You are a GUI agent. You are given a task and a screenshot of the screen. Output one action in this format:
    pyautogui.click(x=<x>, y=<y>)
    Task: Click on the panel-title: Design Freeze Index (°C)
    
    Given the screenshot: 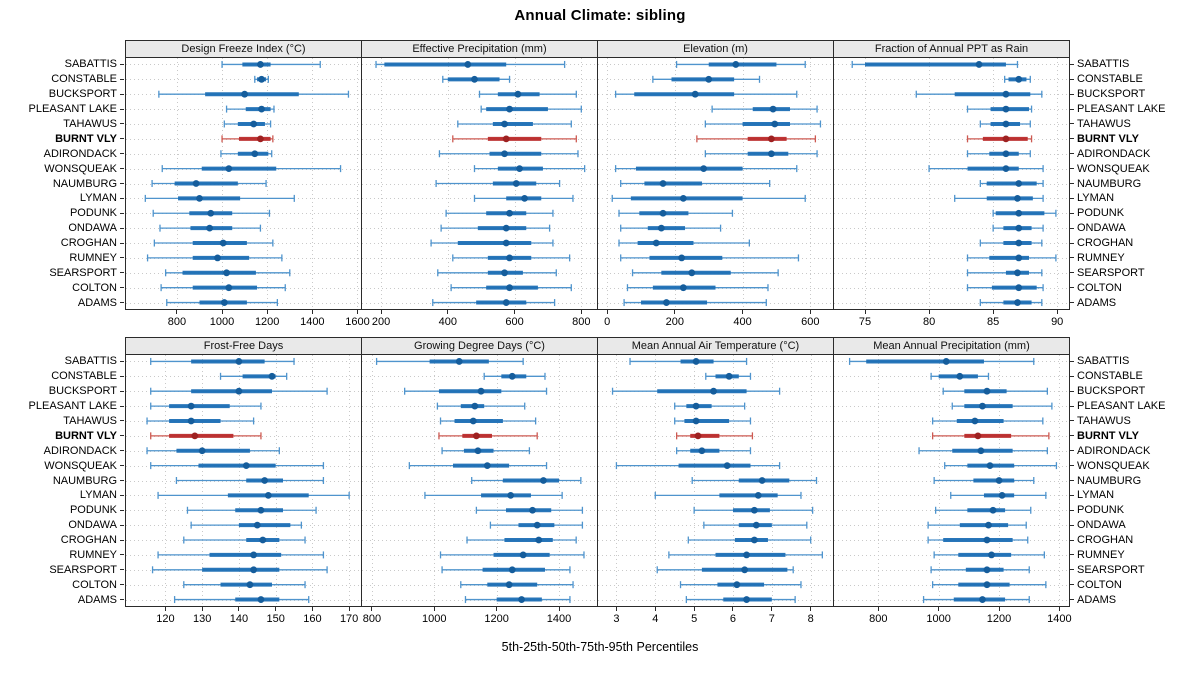 What is the action you would take?
    pyautogui.click(x=243, y=49)
    